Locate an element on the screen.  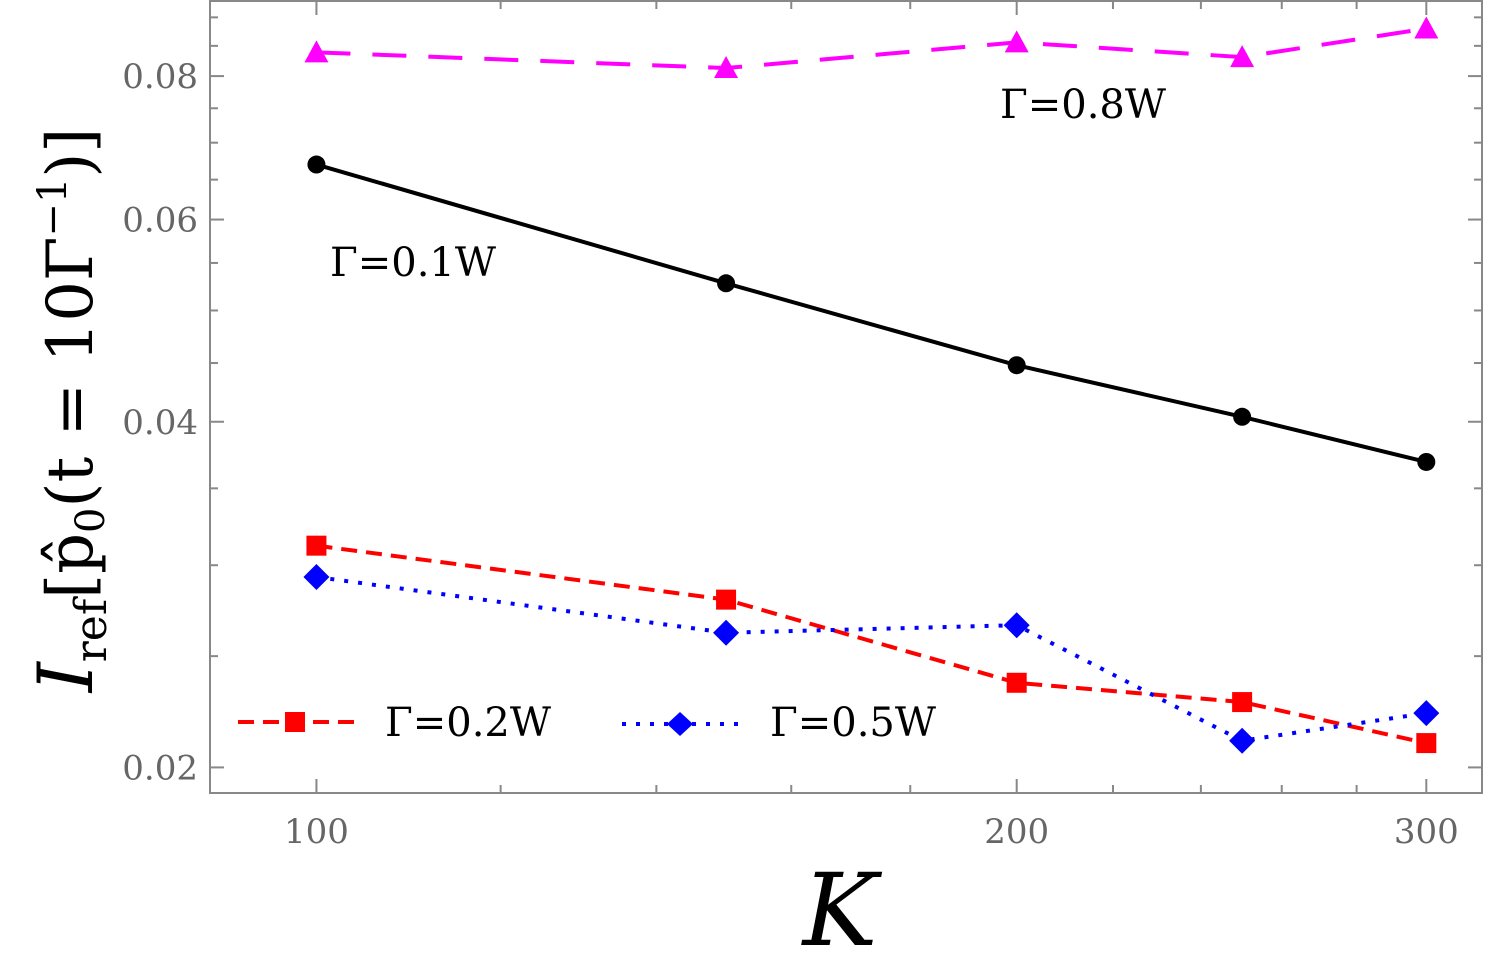
legend-label-gamma-0.2: Γ=0.2W is located at coordinates (468, 723).